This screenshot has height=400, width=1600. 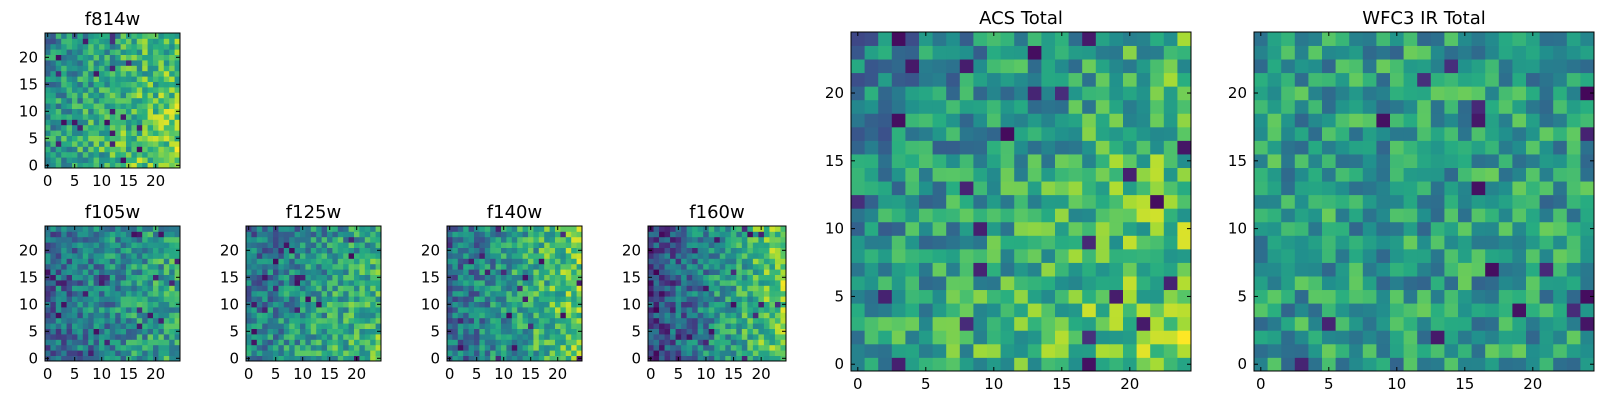 I want to click on panel-title: f814w, so click(x=112, y=19).